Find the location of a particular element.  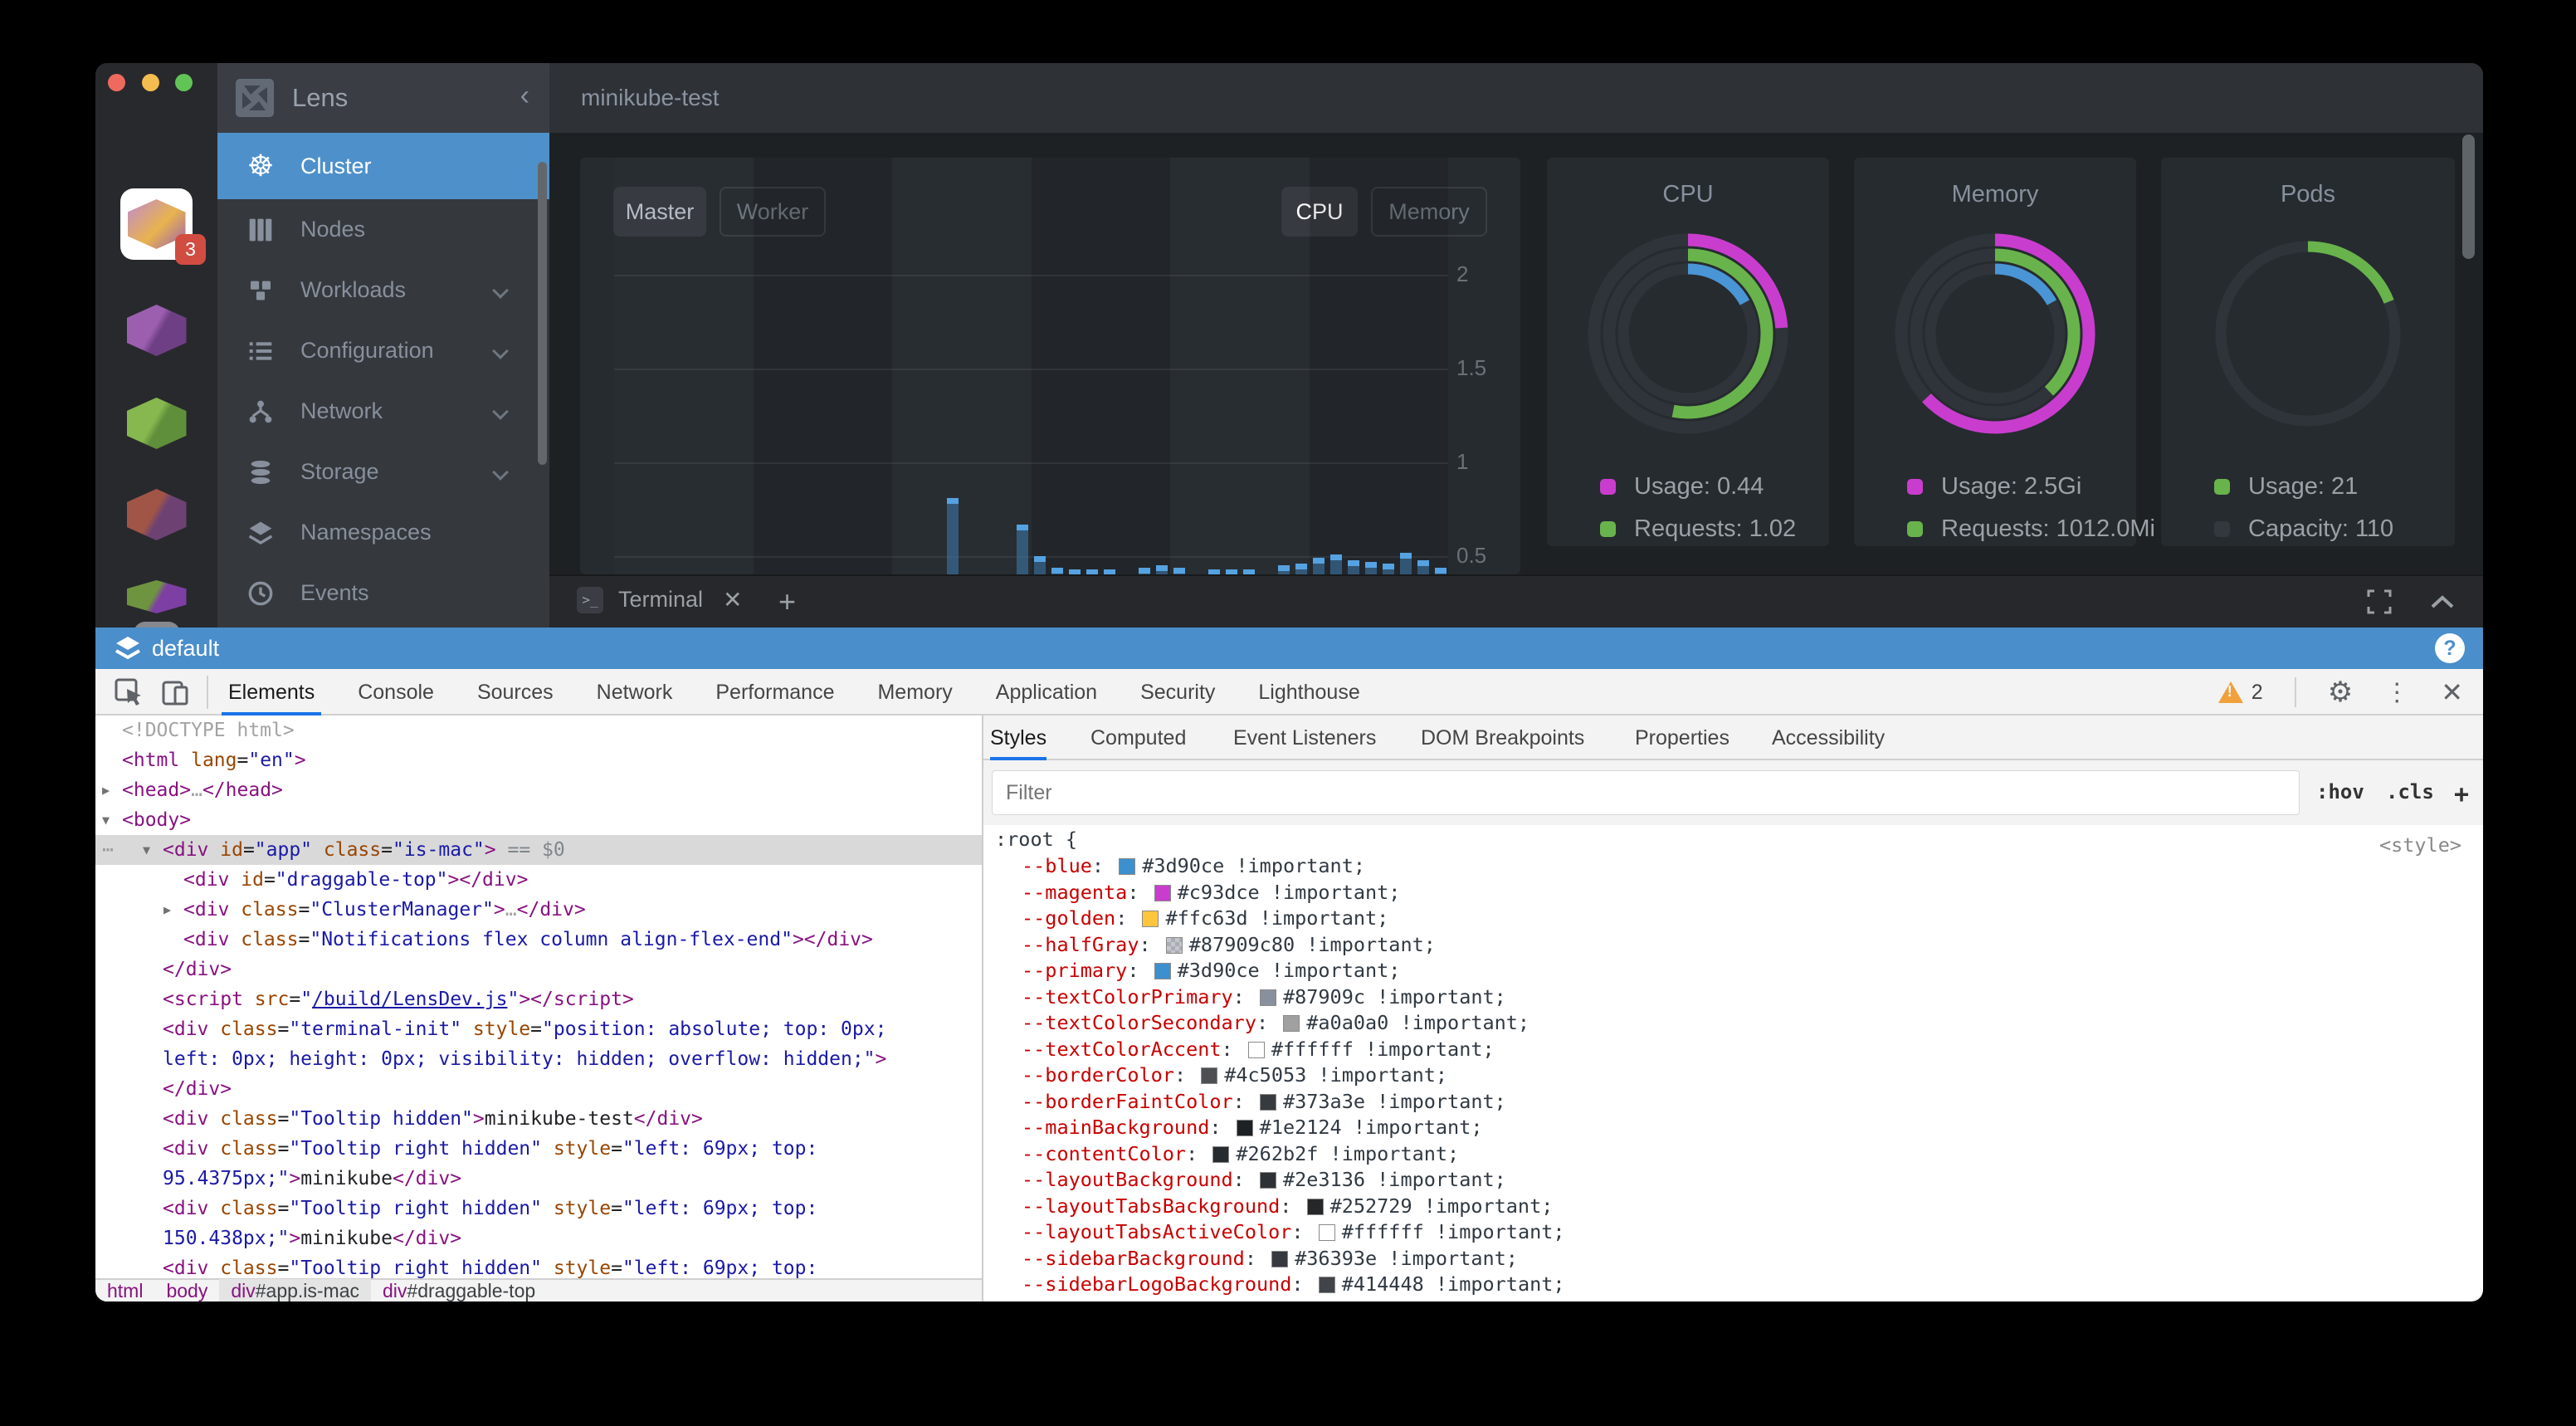

dock-collapse-chevron-icon is located at coordinates (2442, 601).